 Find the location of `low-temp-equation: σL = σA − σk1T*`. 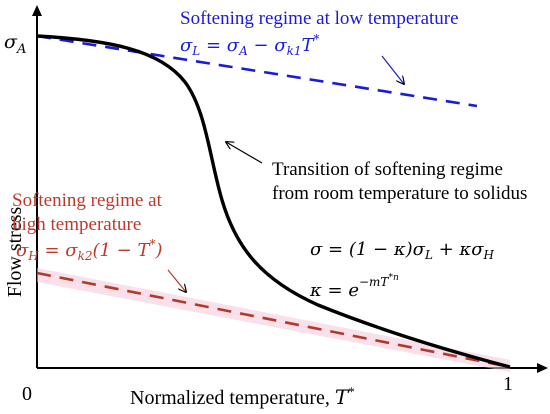

low-temp-equation: σL = σA − σk1T* is located at coordinates (249, 45).